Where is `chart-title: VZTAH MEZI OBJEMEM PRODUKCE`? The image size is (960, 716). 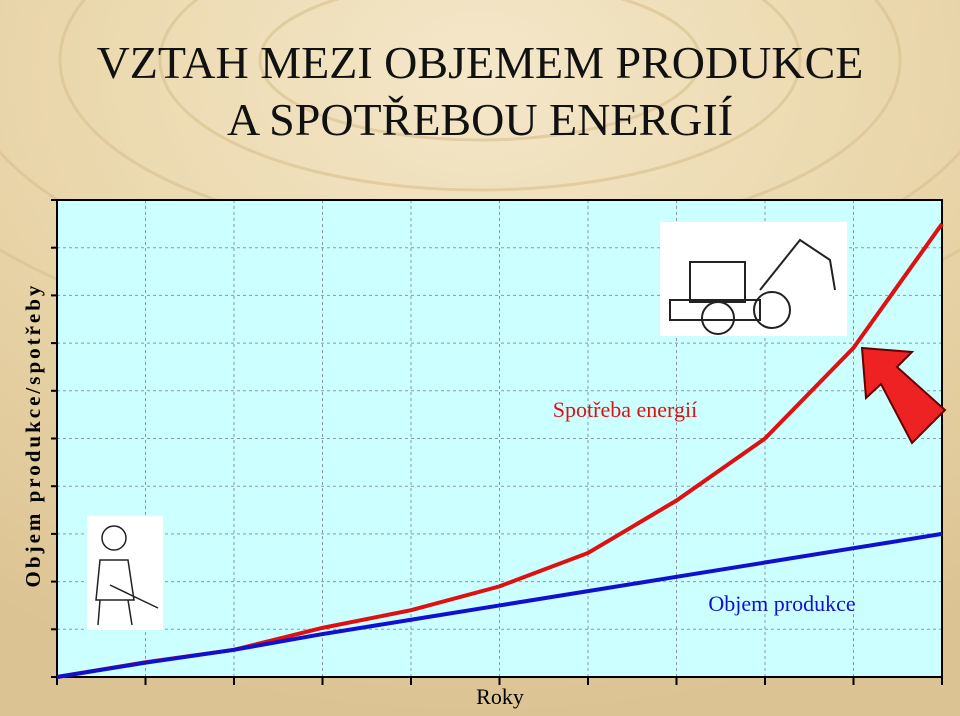
chart-title: VZTAH MEZI OBJEMEM PRODUKCE is located at coordinates (480, 62).